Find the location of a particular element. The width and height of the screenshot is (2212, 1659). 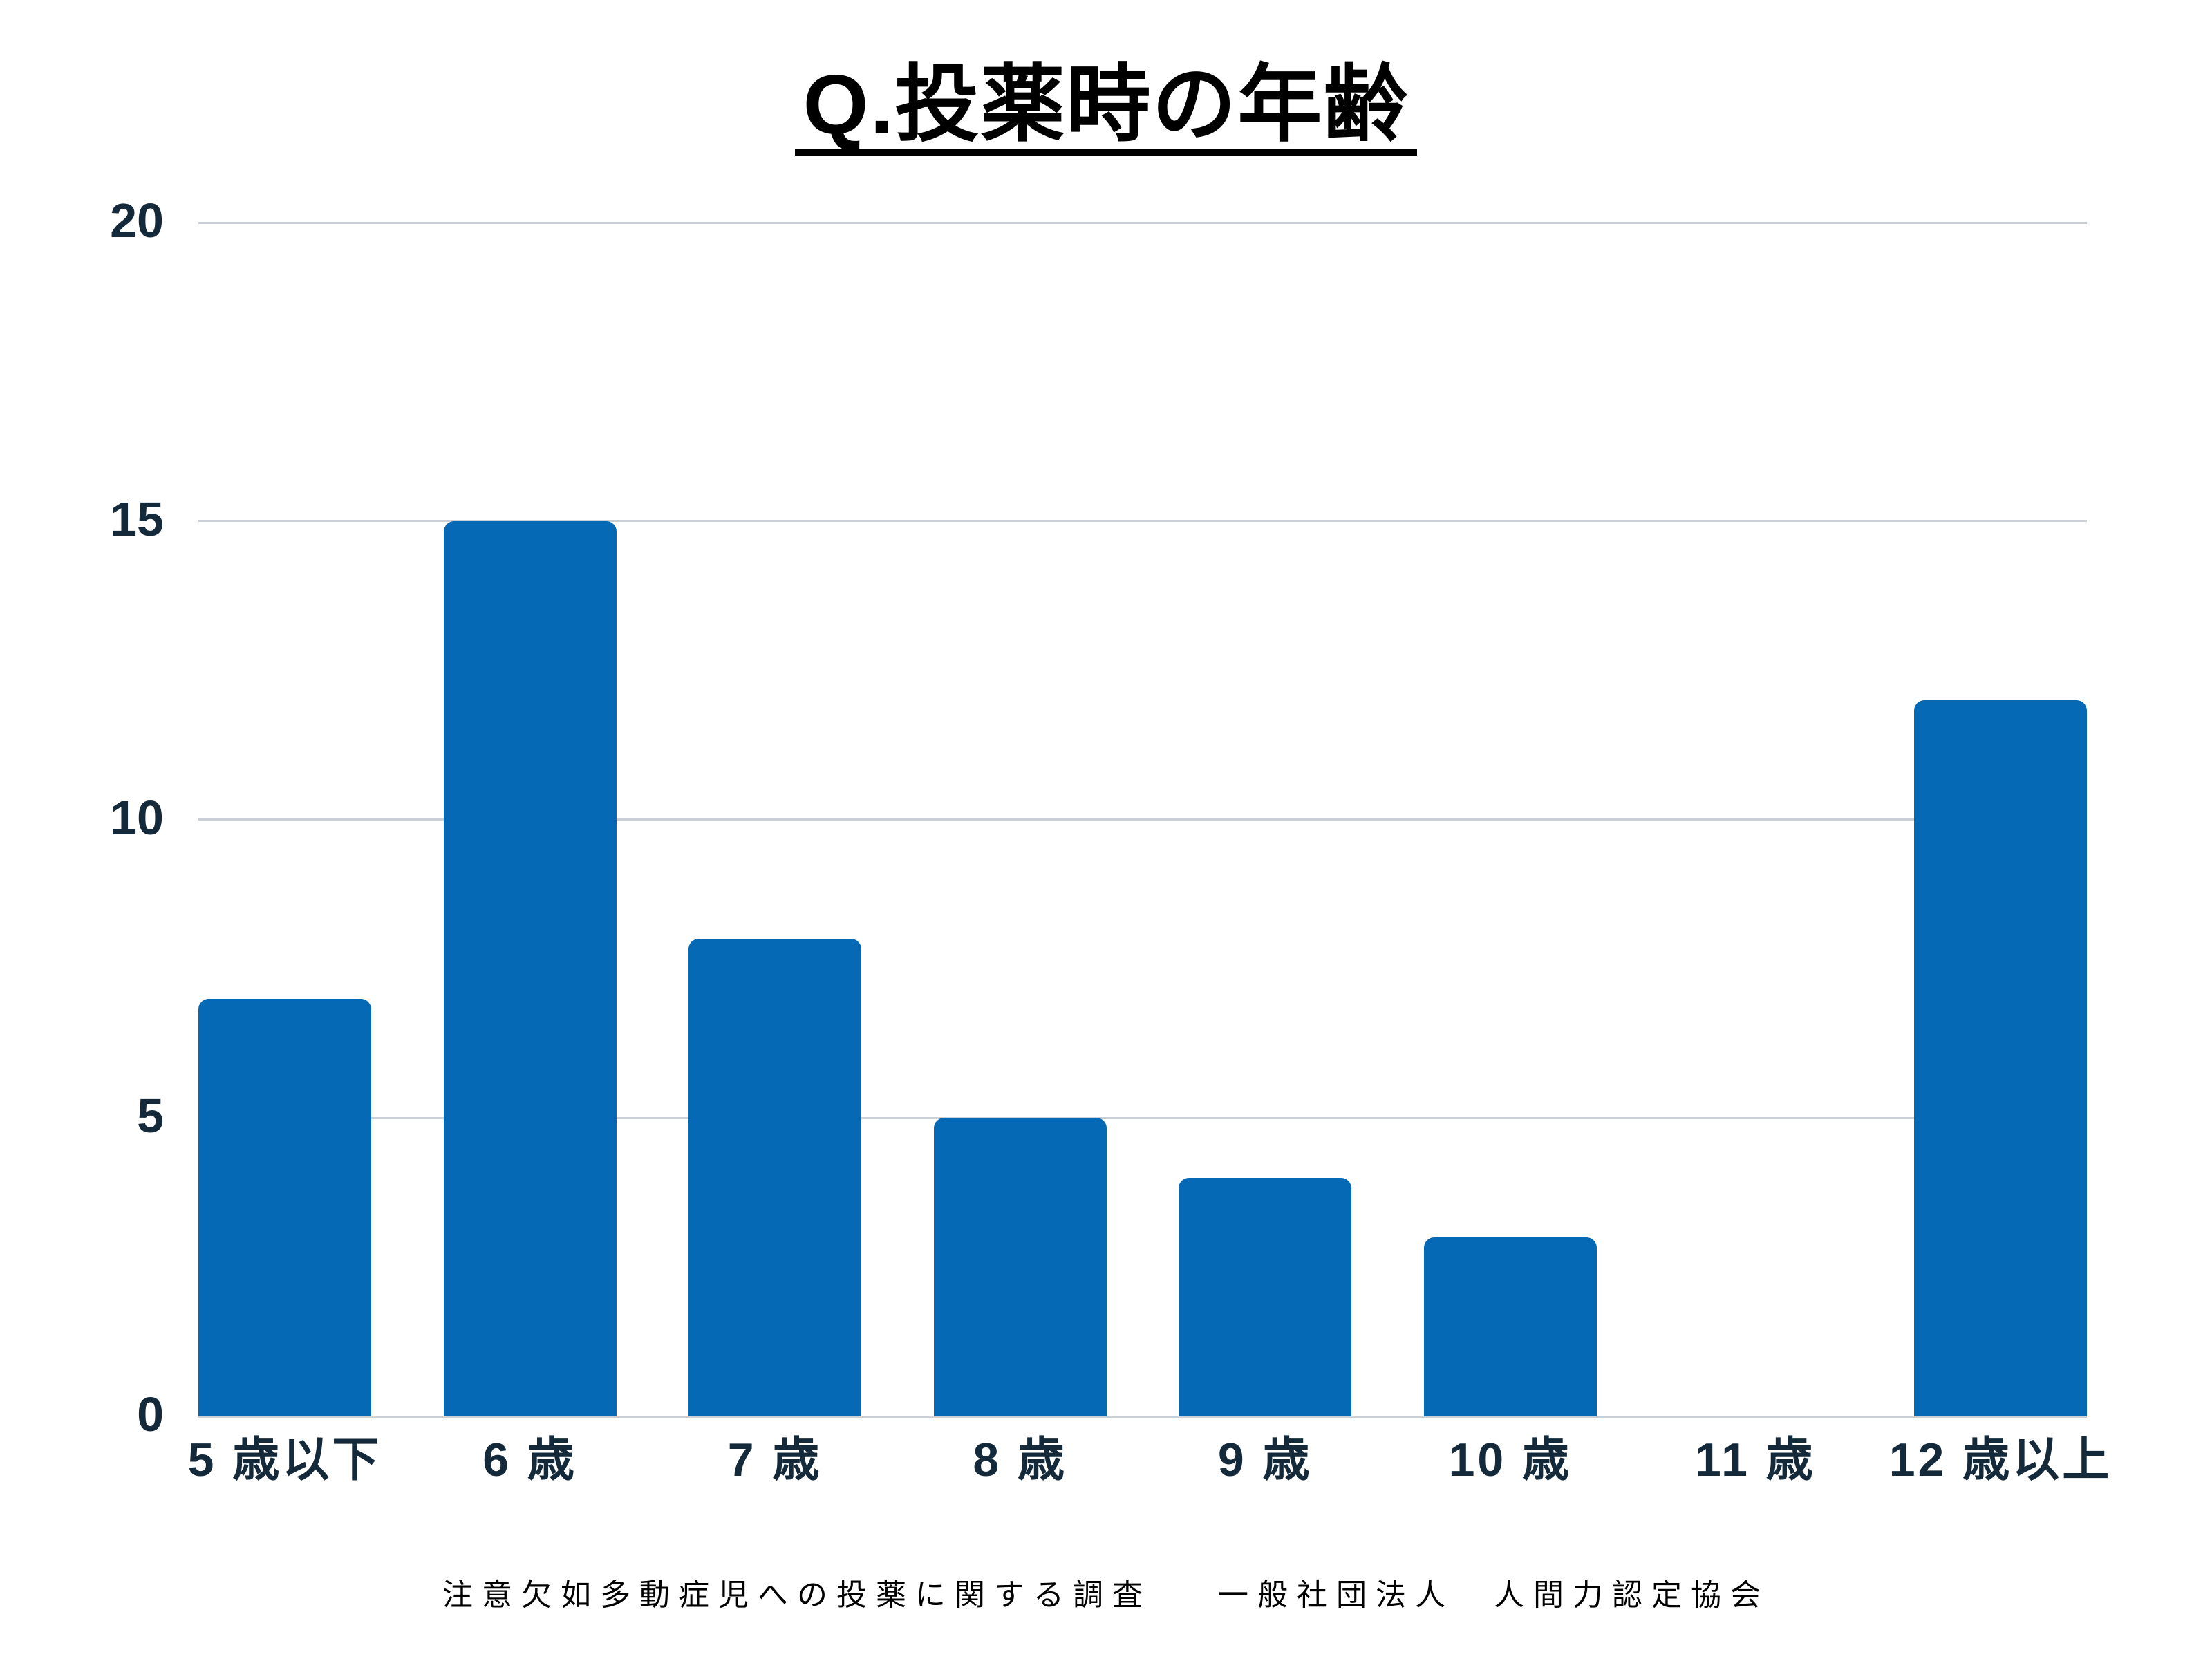

y-axis-tick-label: 20 is located at coordinates (137, 221).